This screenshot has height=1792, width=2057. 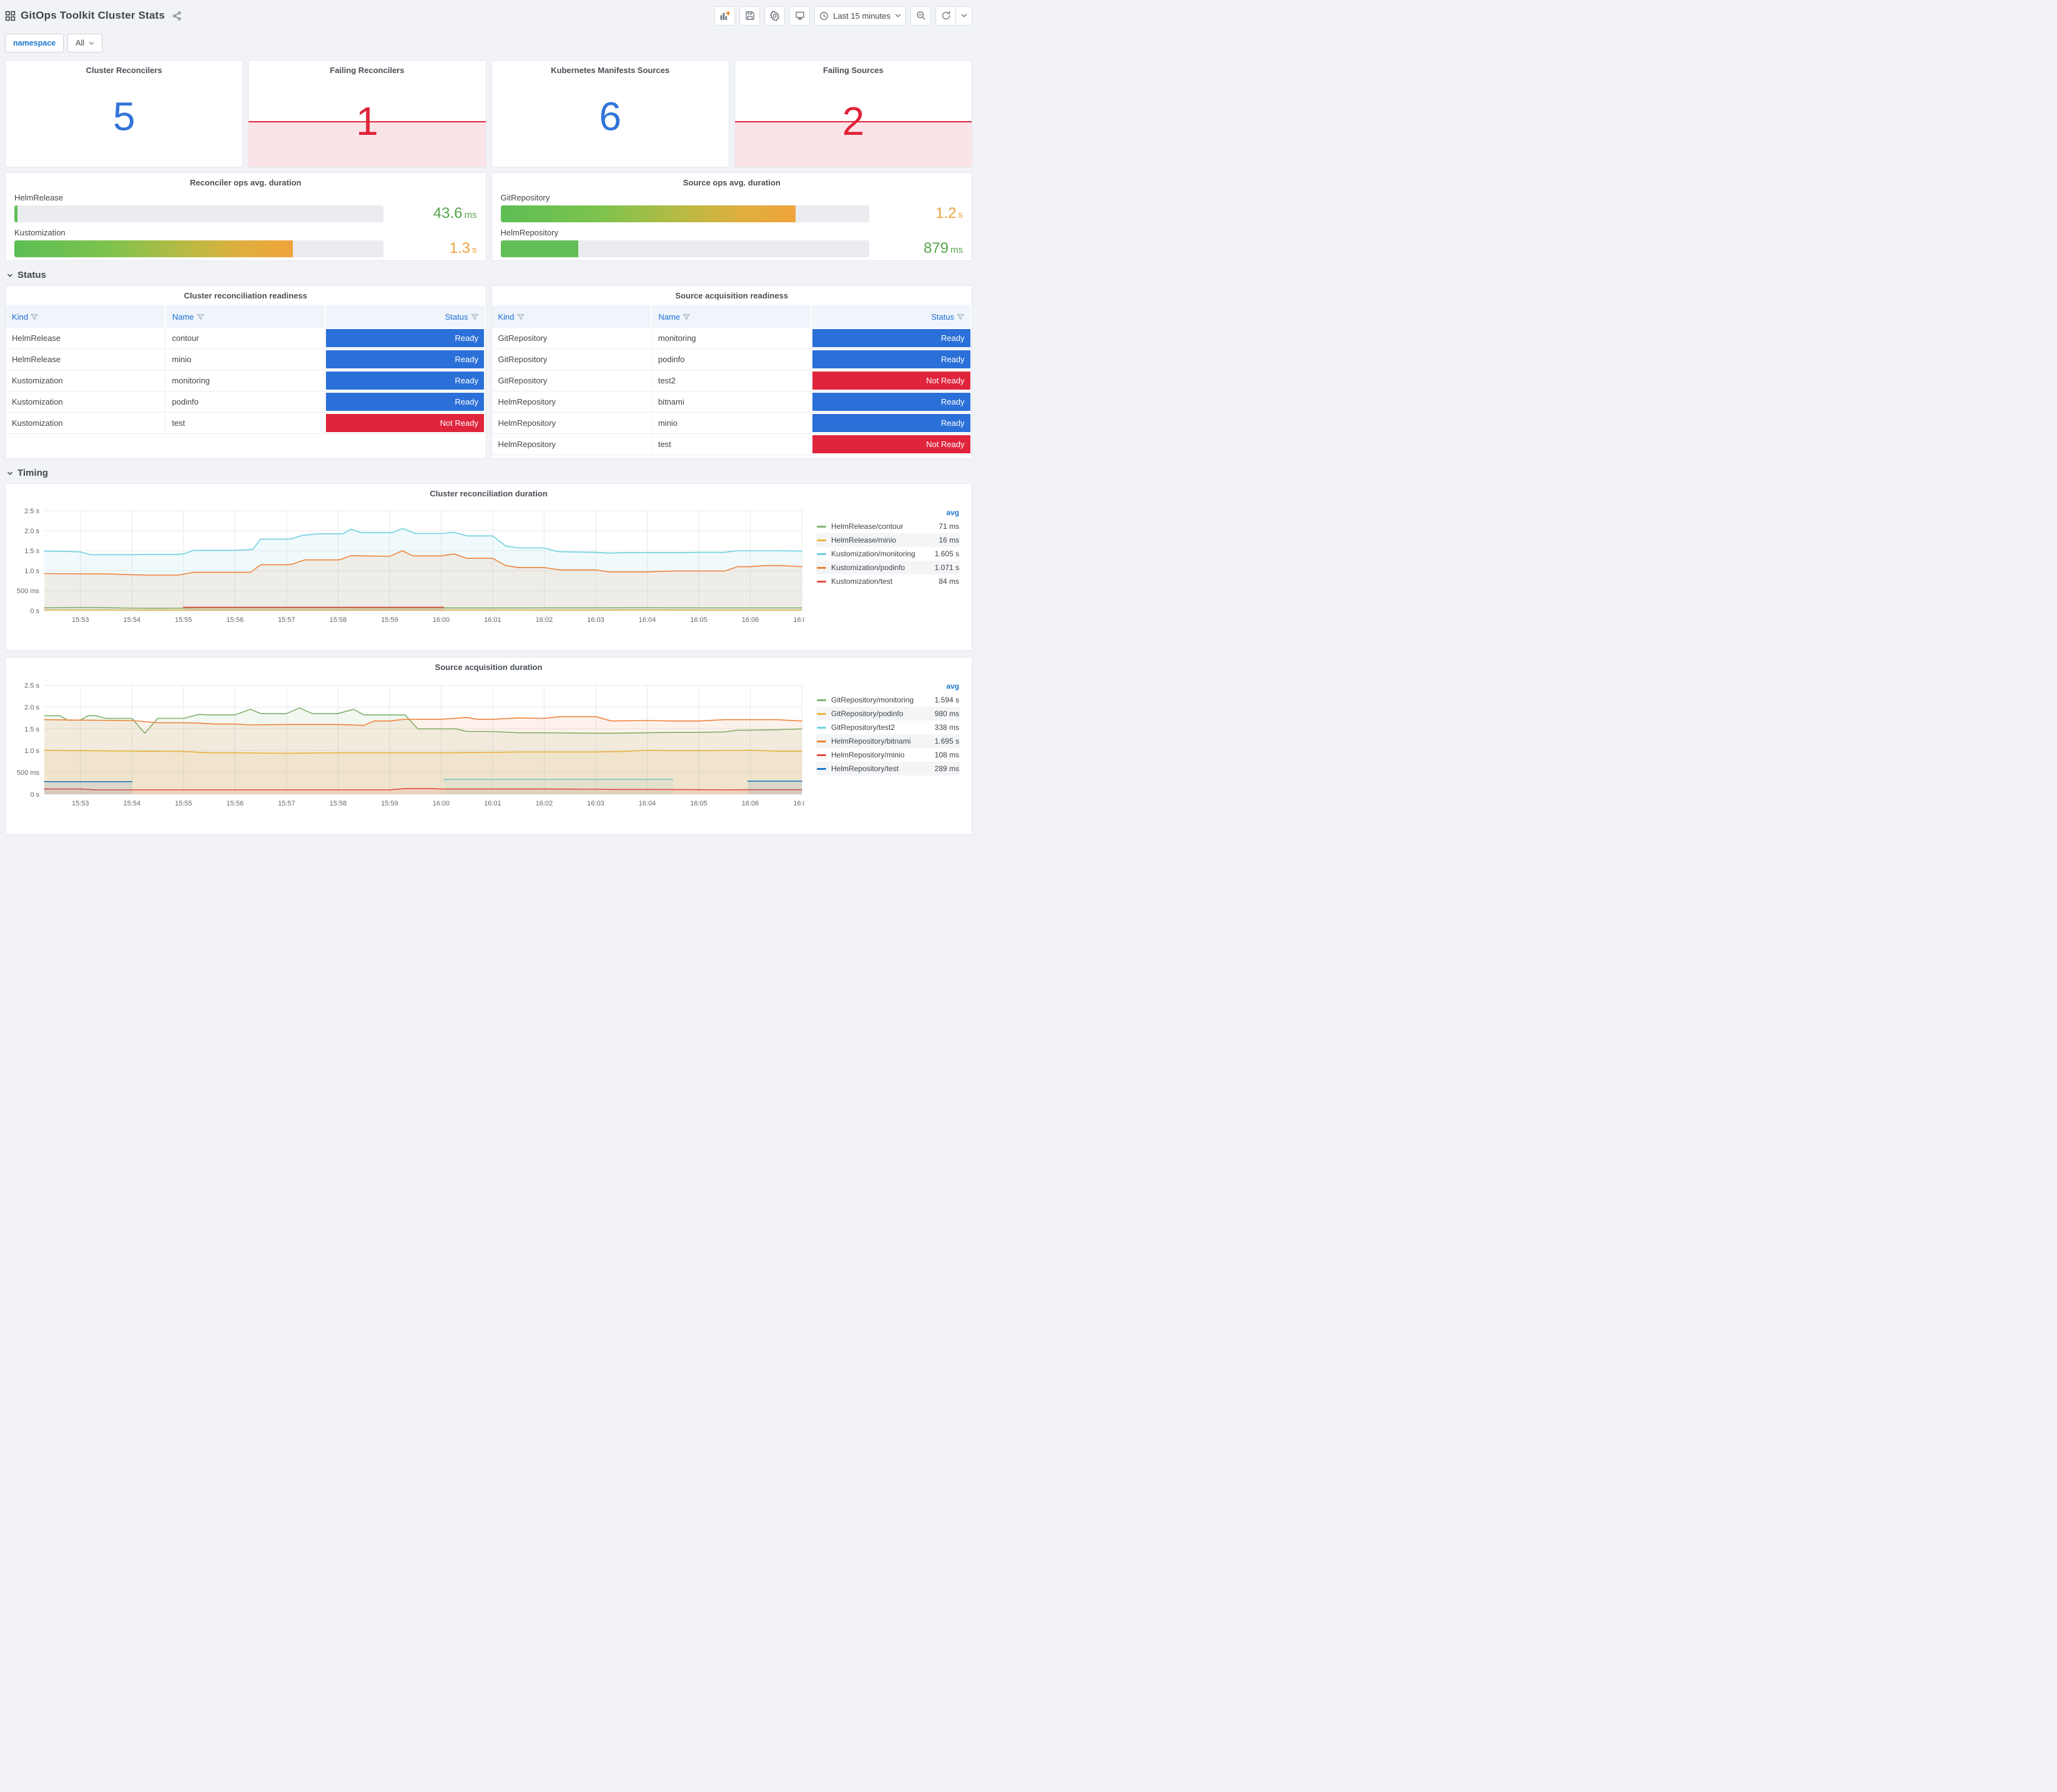 What do you see at coordinates (860, 16) in the screenshot?
I see `time-range-picker: Last 15 minutes` at bounding box center [860, 16].